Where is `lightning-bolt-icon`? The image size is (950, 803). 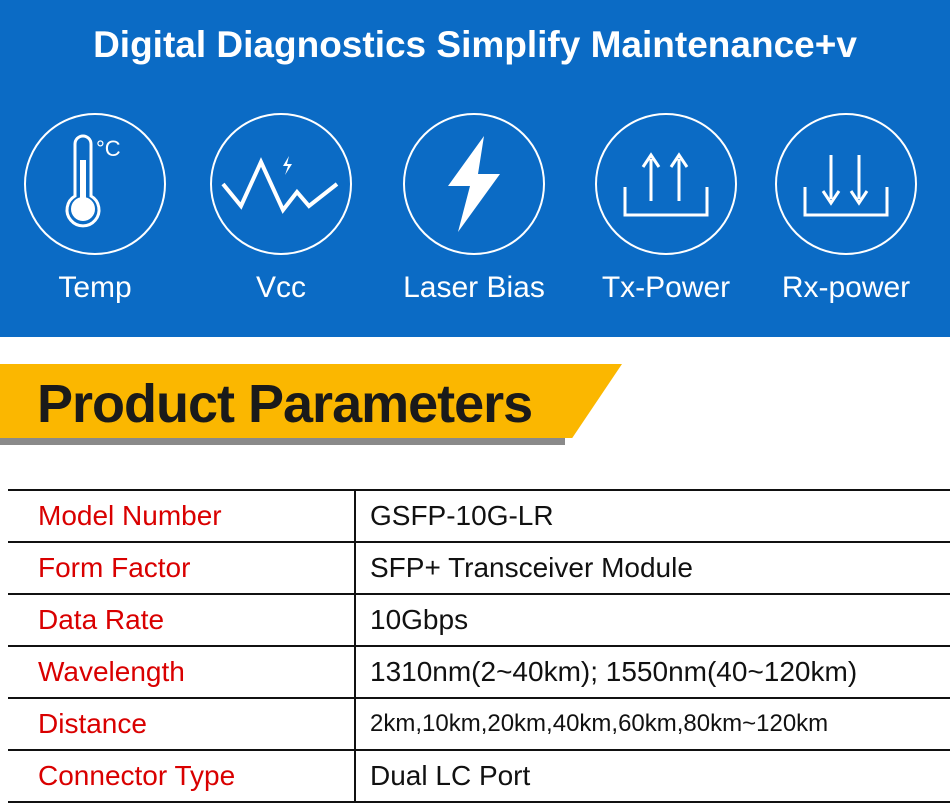
lightning-bolt-icon is located at coordinates (474, 184).